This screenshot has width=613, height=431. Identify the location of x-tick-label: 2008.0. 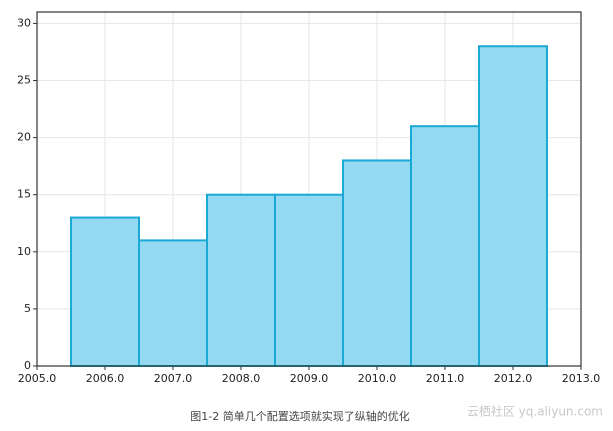
(241, 378).